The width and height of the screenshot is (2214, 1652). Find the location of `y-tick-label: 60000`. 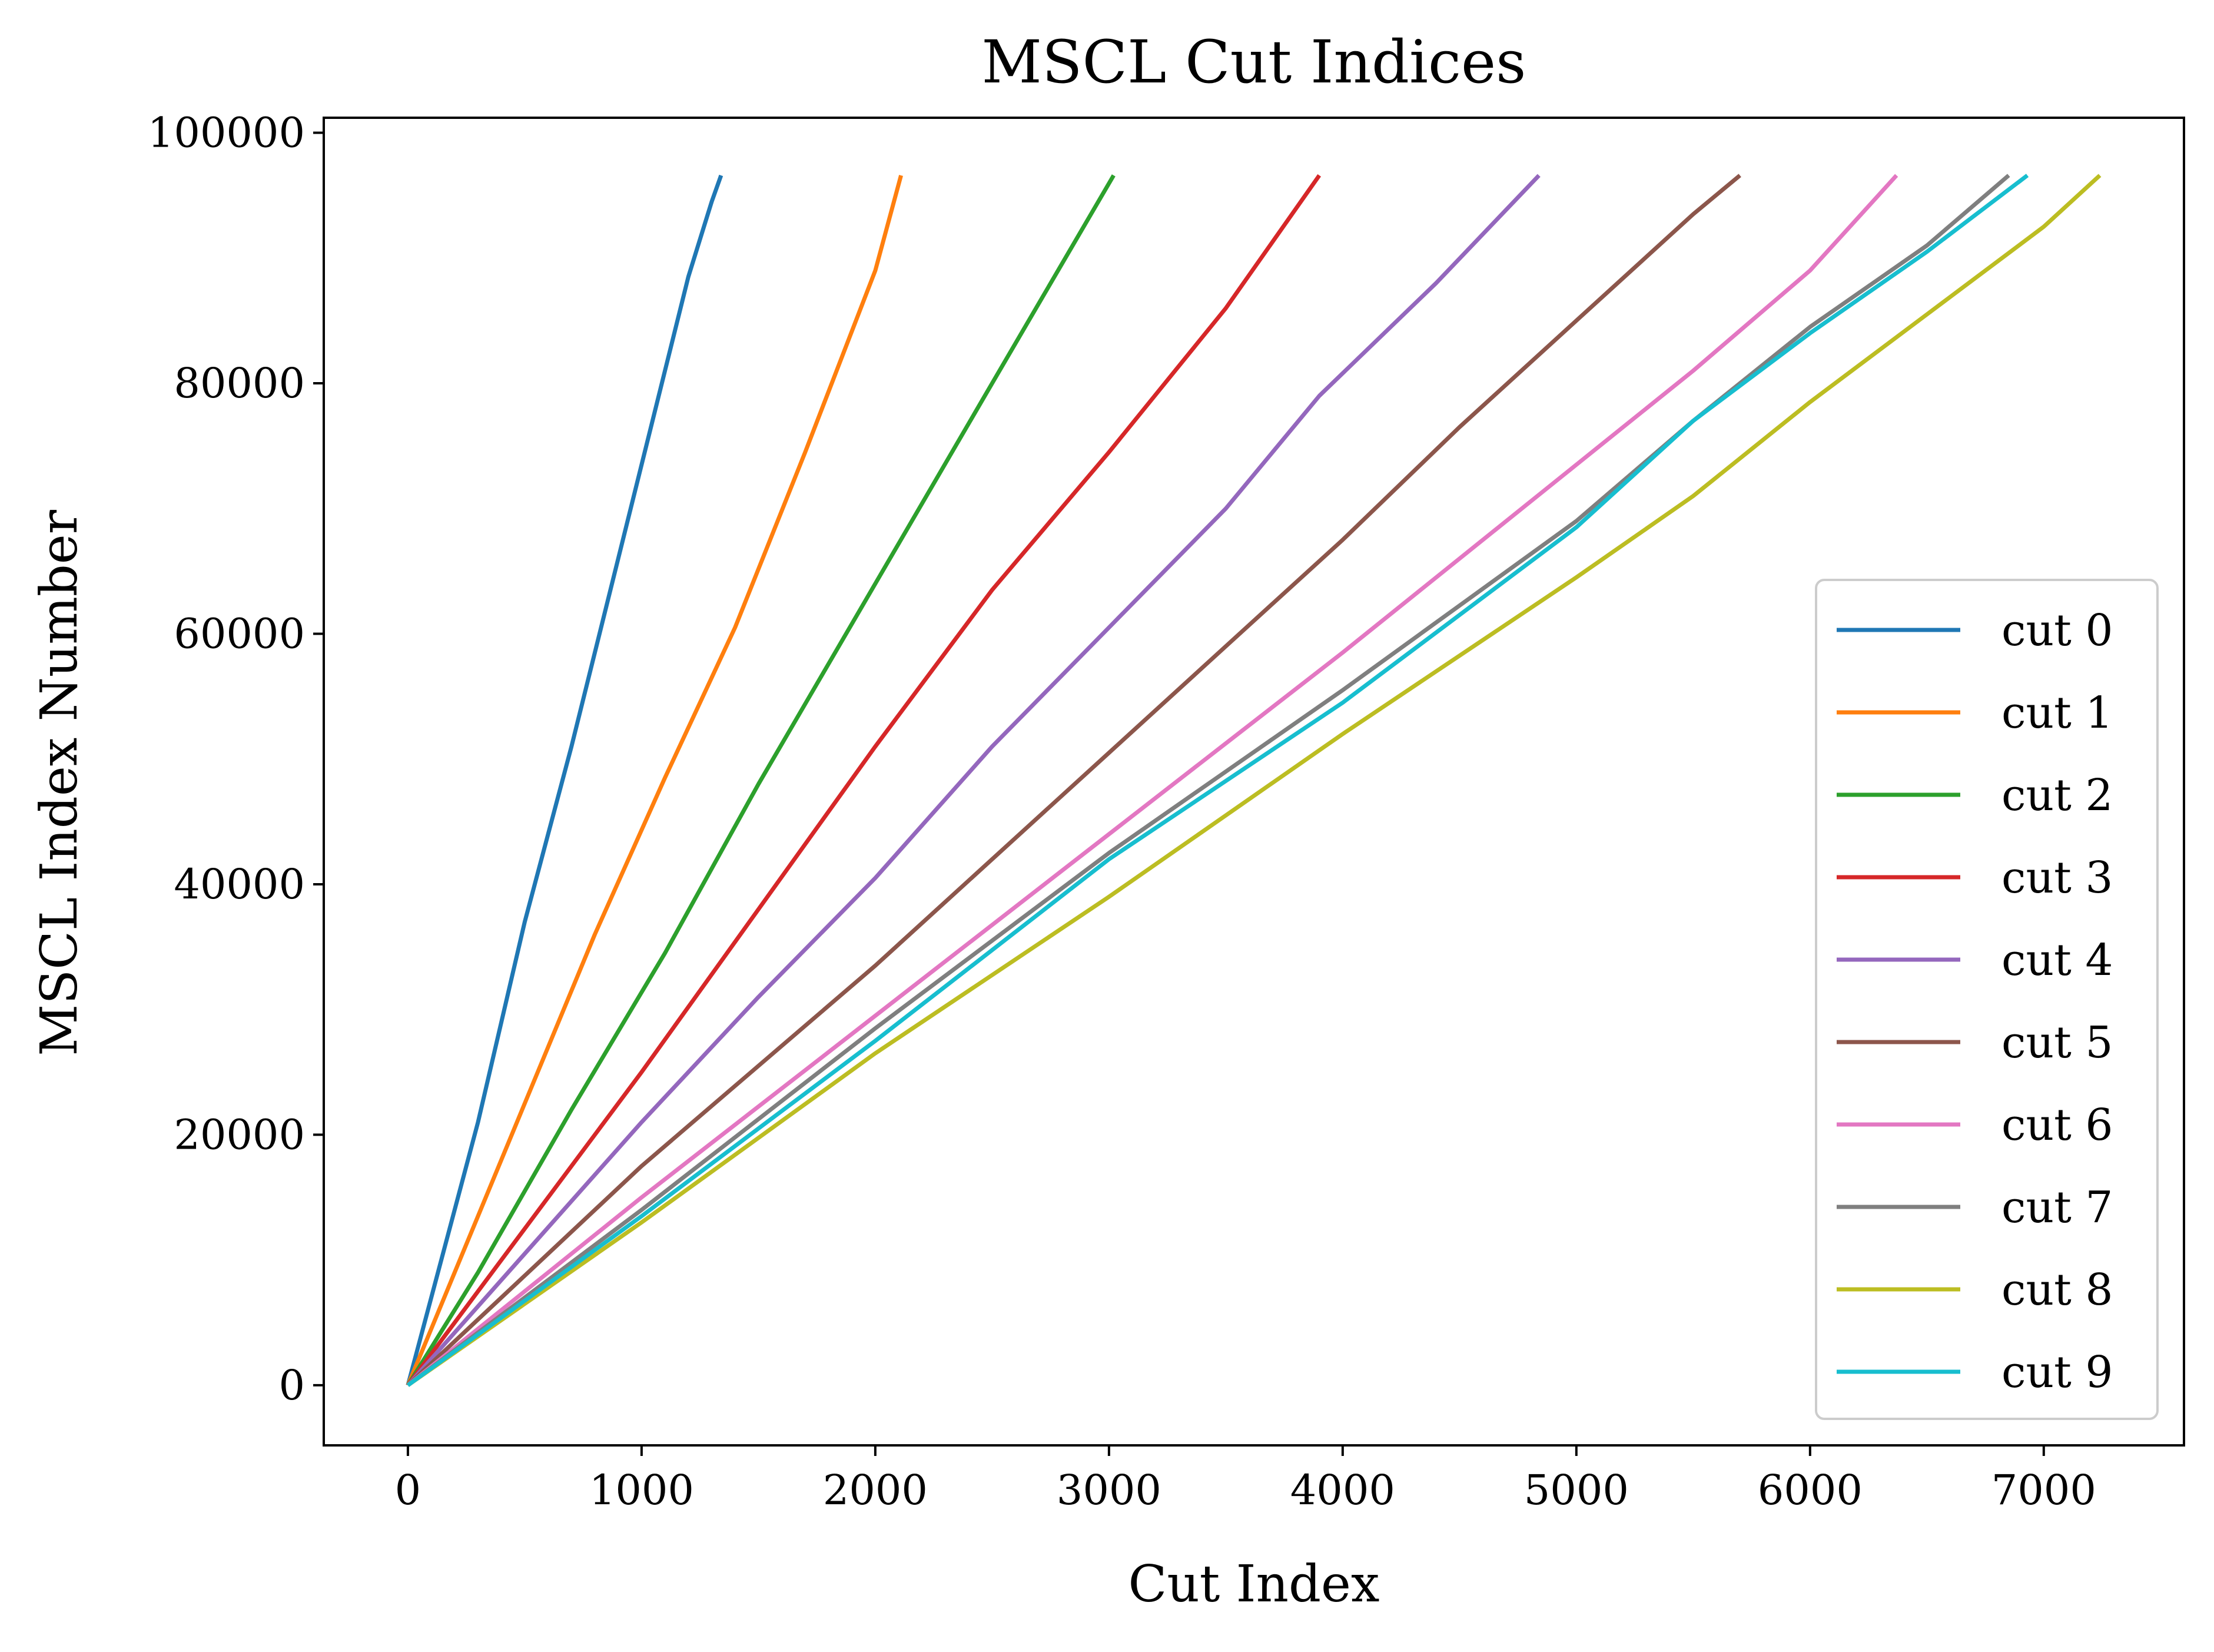

y-tick-label: 60000 is located at coordinates (239, 633).